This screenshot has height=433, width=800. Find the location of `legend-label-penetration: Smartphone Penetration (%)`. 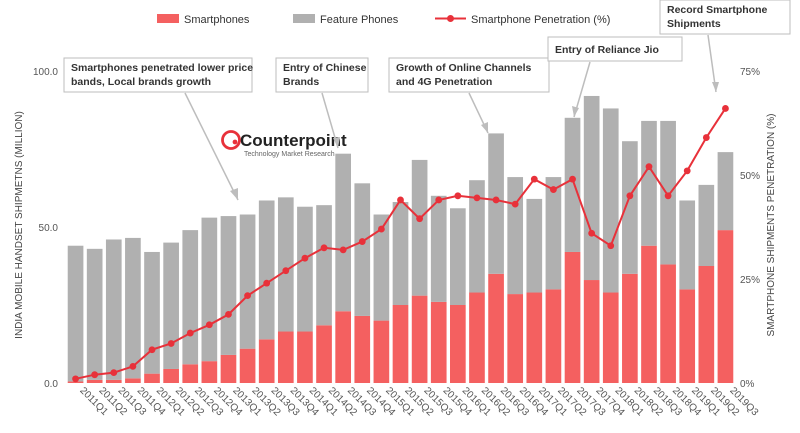

legend-label-penetration: Smartphone Penetration (%) is located at coordinates (540, 20).